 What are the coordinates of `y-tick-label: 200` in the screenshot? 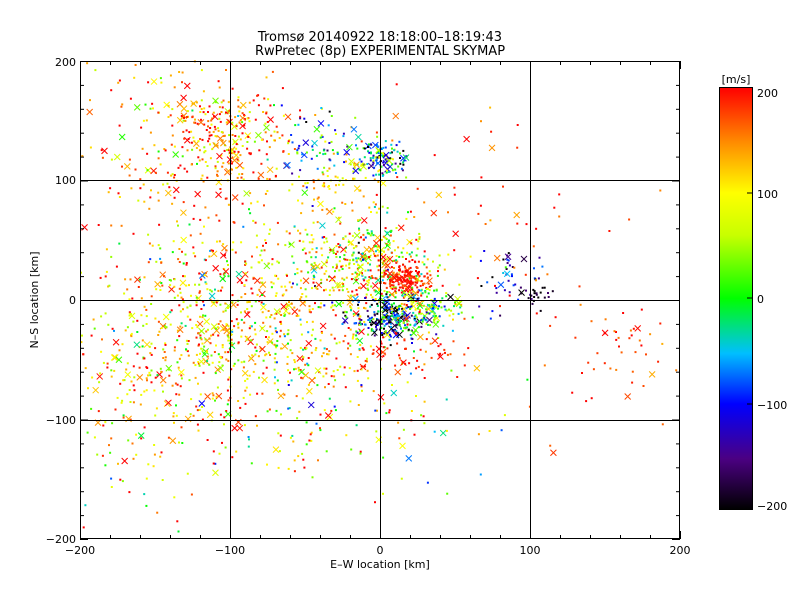 It's located at (65, 62).